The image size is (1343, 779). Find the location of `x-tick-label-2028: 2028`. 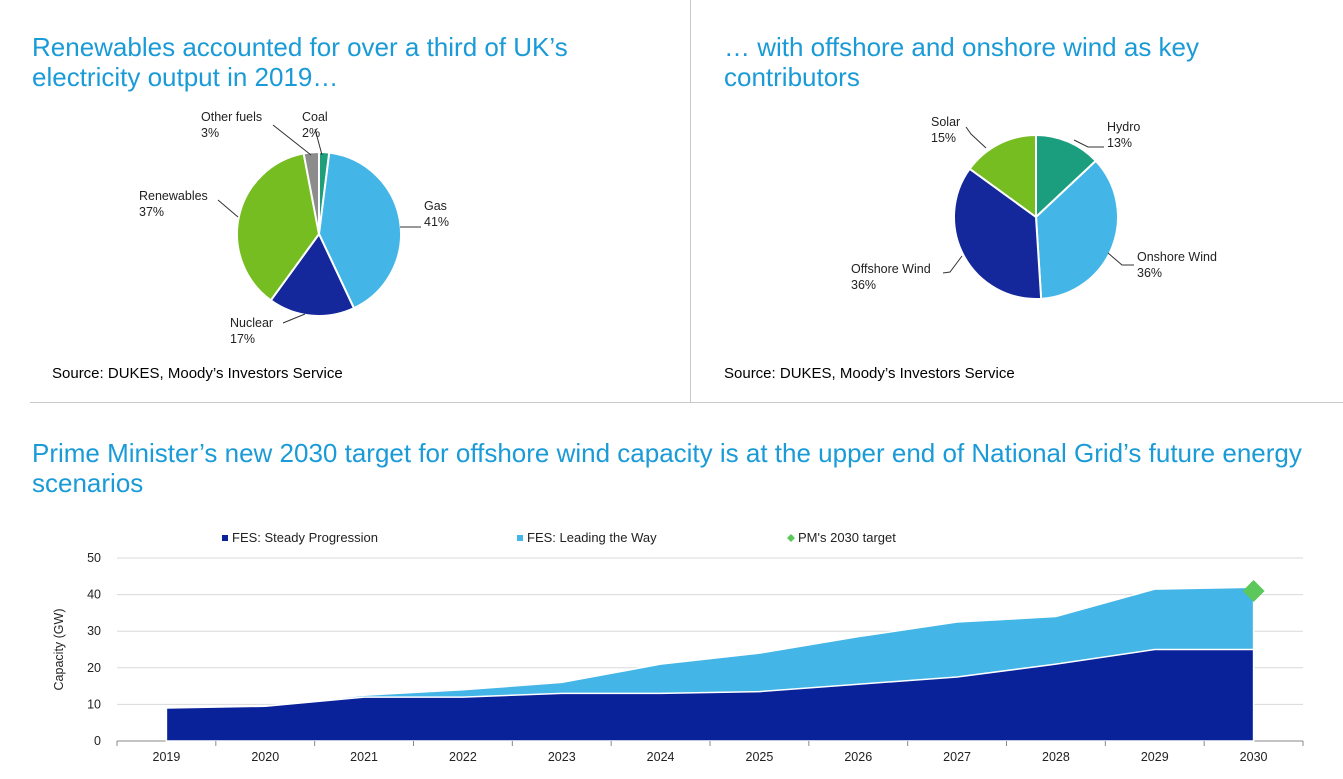

x-tick-label-2028: 2028 is located at coordinates (1056, 757).